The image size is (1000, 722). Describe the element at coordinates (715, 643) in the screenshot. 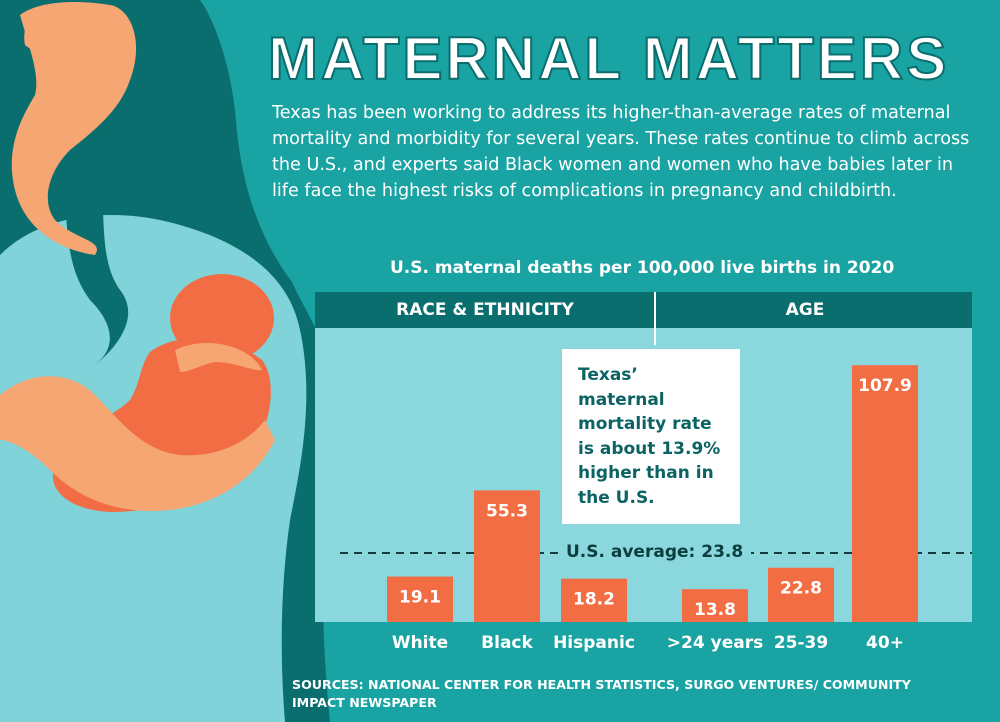

I see `category-label: >24 years` at that location.